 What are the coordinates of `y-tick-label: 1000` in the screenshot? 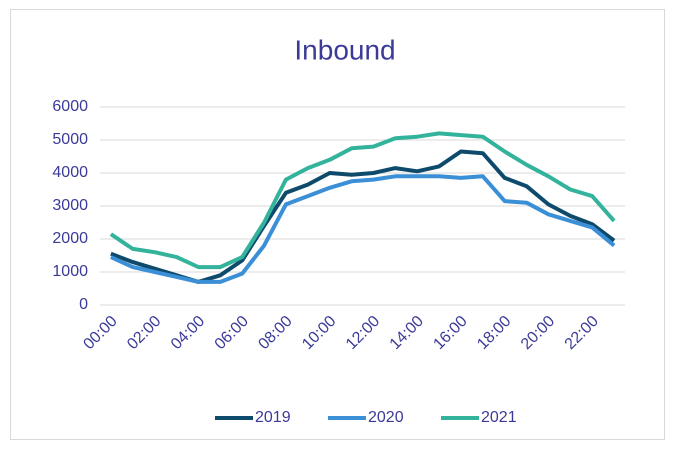 It's located at (70, 271).